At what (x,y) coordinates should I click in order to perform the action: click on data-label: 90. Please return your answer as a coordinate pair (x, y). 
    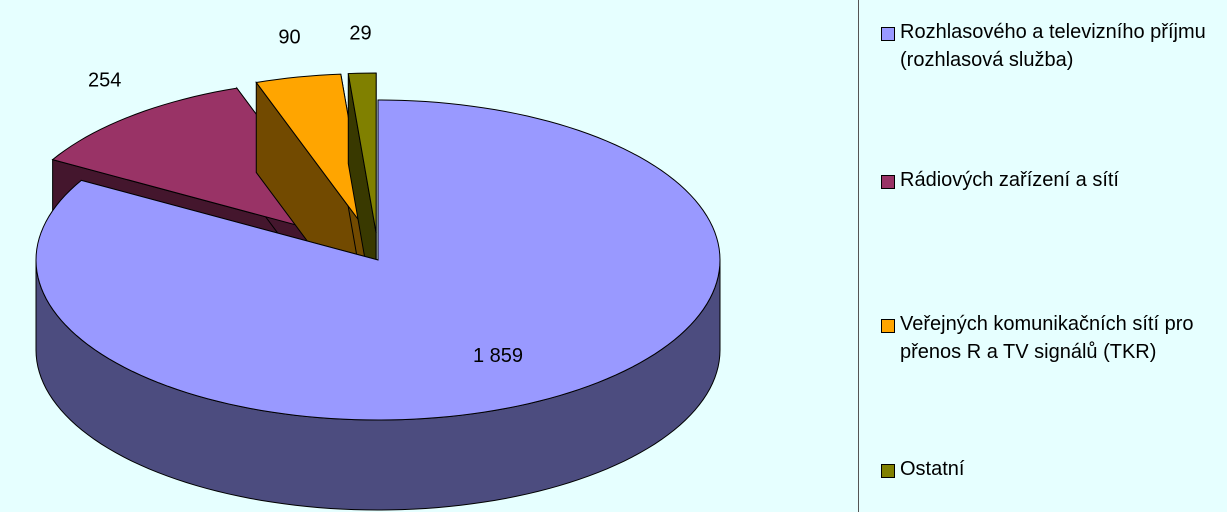
    Looking at the image, I should click on (289, 38).